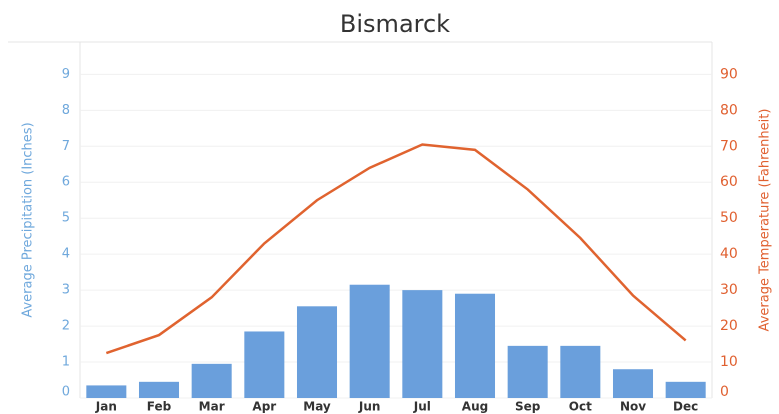  What do you see at coordinates (317, 407) in the screenshot?
I see `x-tick-label: May` at bounding box center [317, 407].